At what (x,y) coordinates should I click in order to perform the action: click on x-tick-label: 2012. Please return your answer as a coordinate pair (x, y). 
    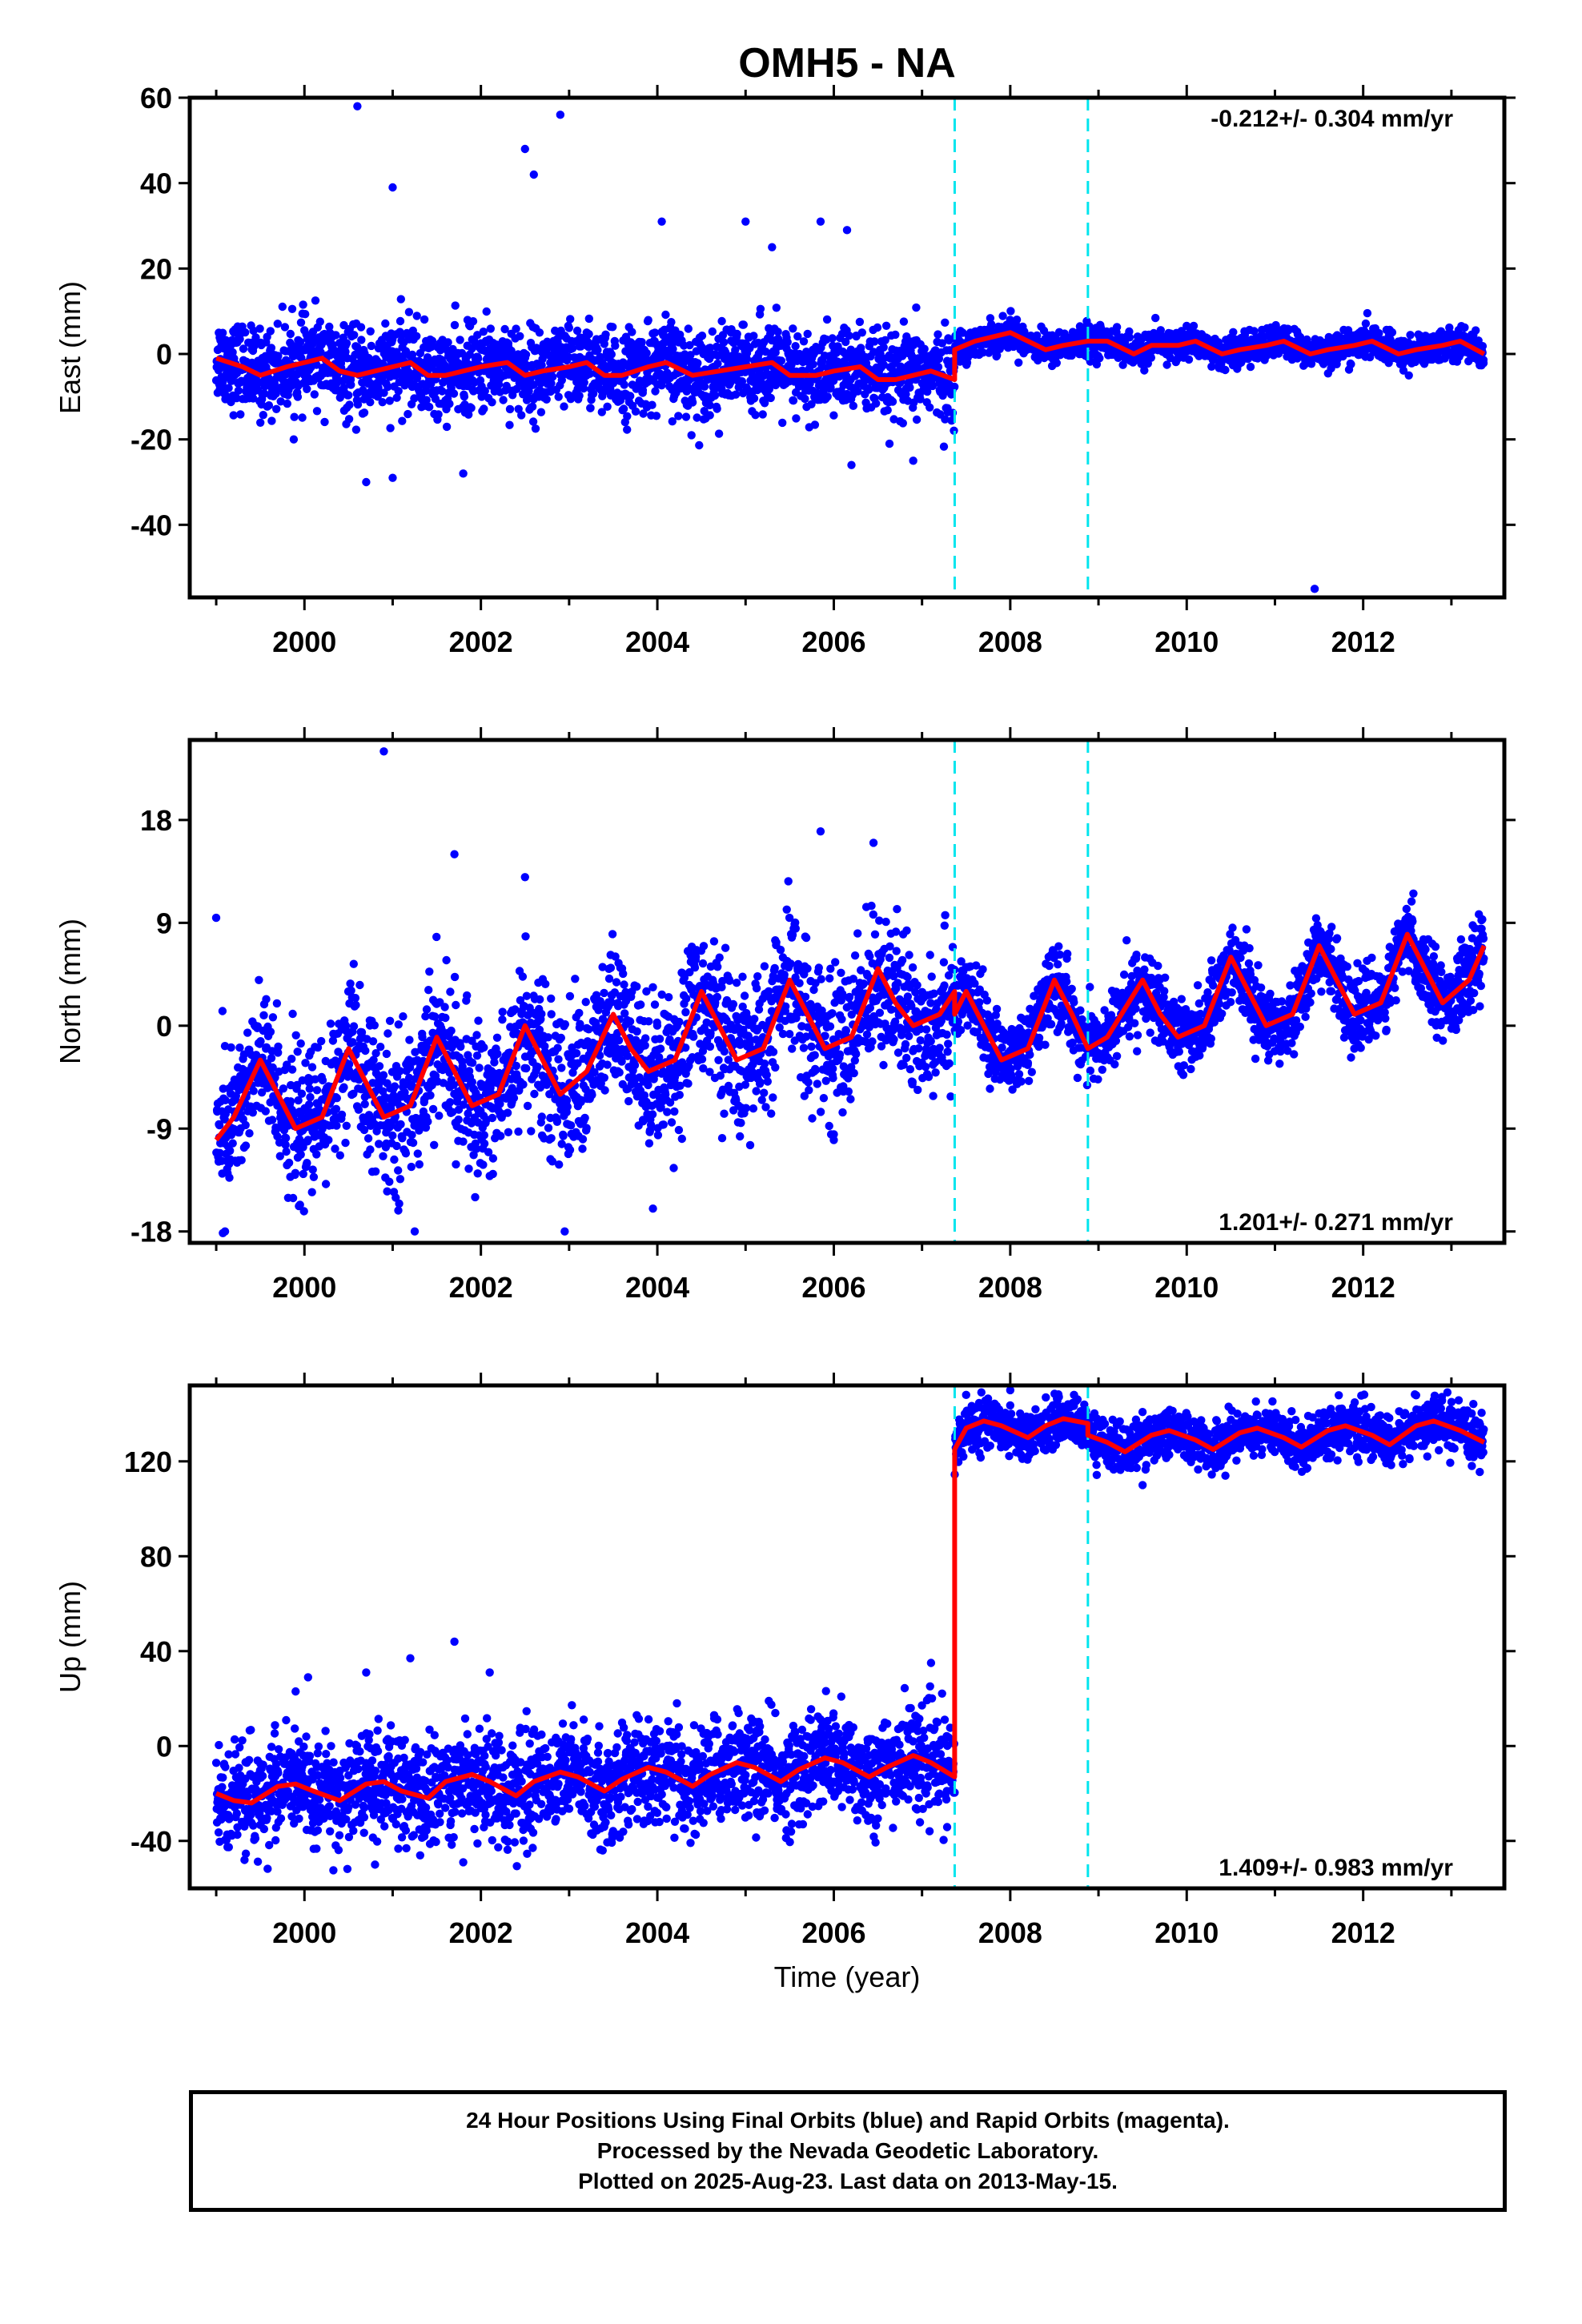
    Looking at the image, I should click on (1363, 641).